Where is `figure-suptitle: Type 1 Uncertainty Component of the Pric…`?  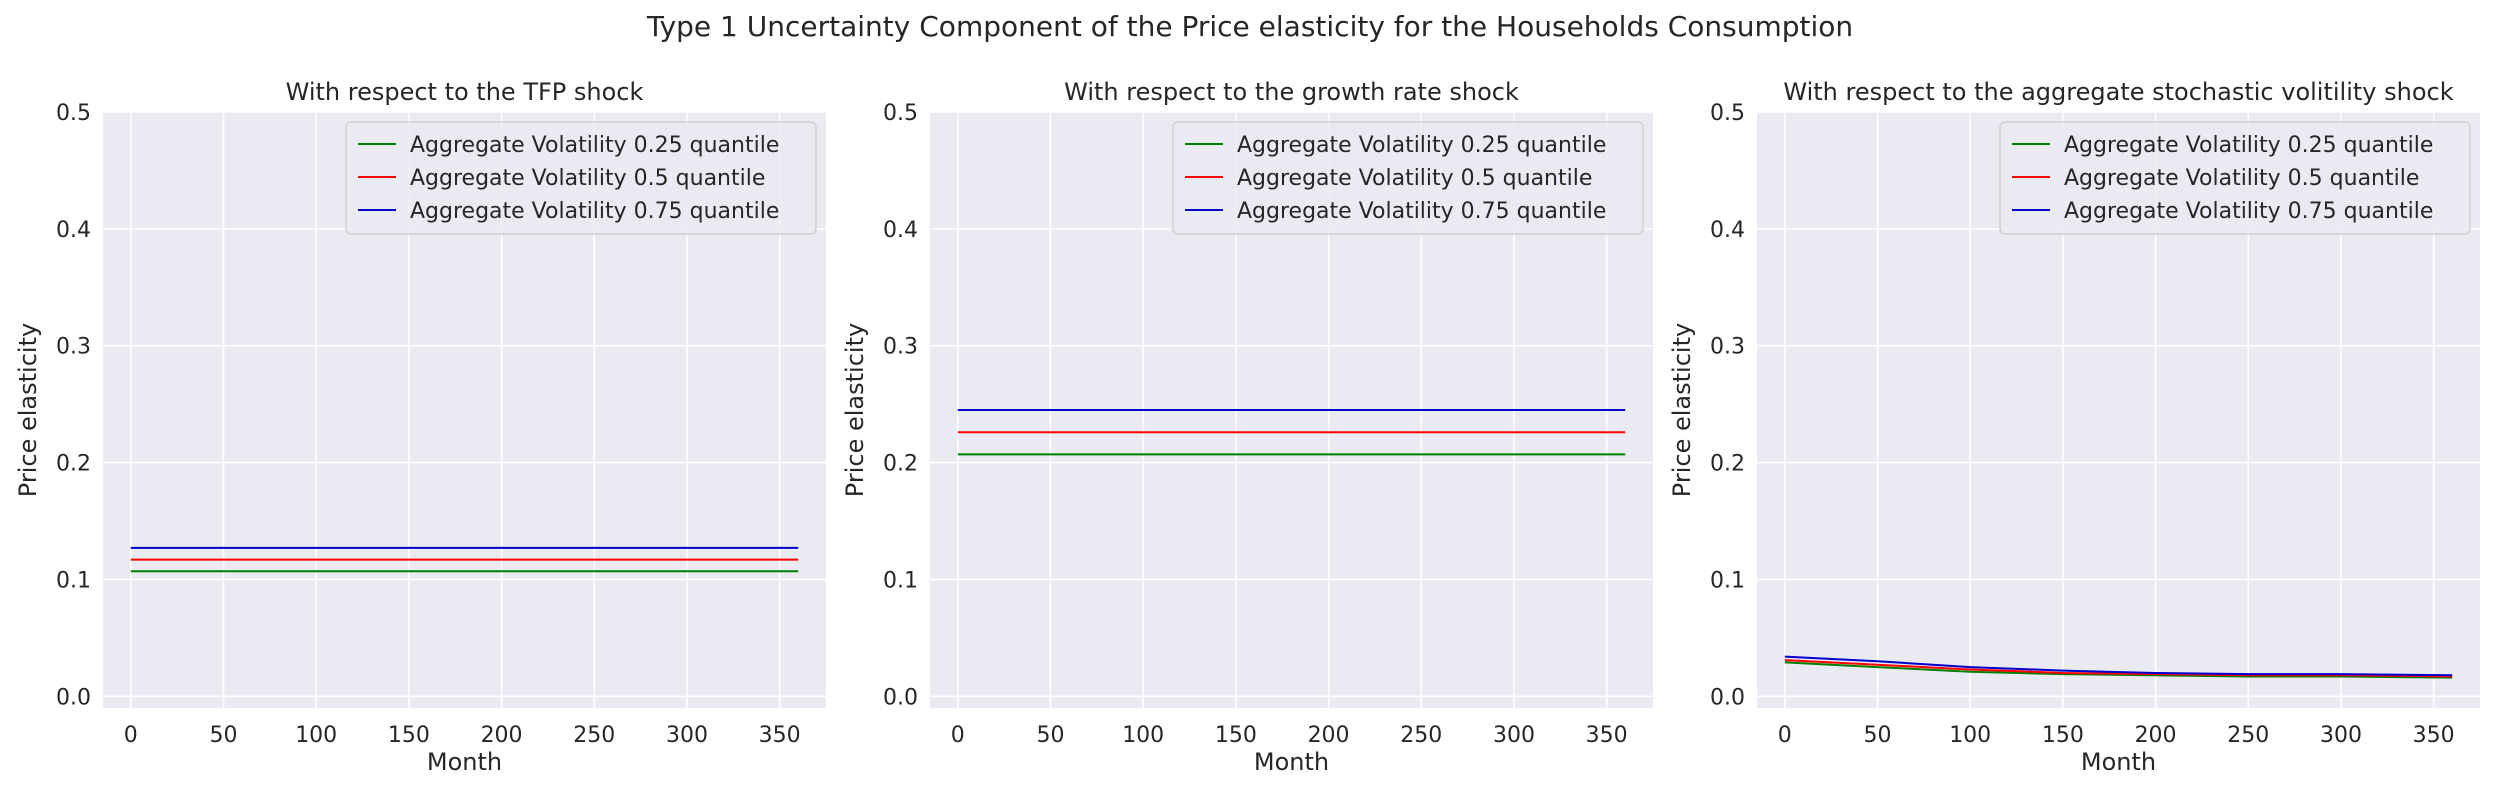 figure-suptitle: Type 1 Uncertainty Component of the Pric… is located at coordinates (1250, 26).